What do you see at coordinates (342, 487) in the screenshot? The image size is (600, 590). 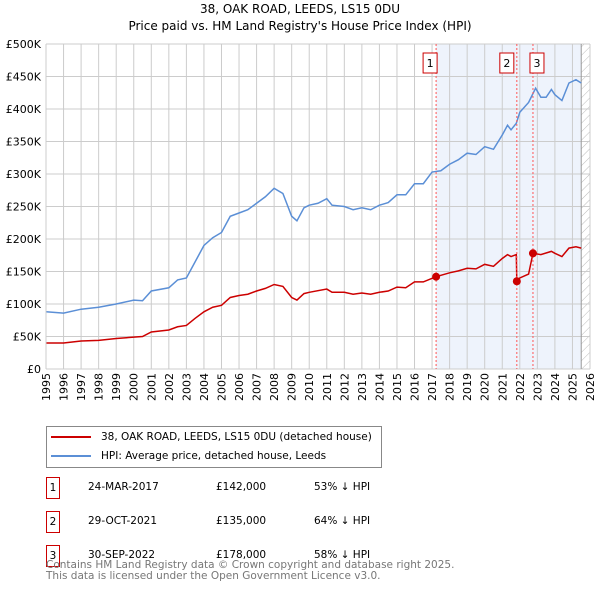 I see `sale-hpi-diff: 53% ↓ HPI` at bounding box center [342, 487].